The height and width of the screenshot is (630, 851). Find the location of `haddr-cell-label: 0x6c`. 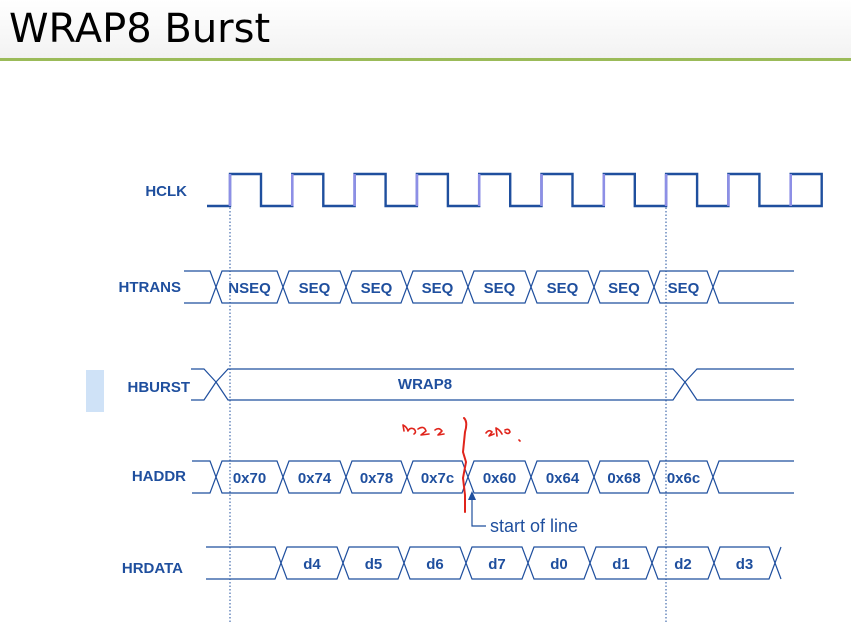

haddr-cell-label: 0x6c is located at coordinates (683, 478).